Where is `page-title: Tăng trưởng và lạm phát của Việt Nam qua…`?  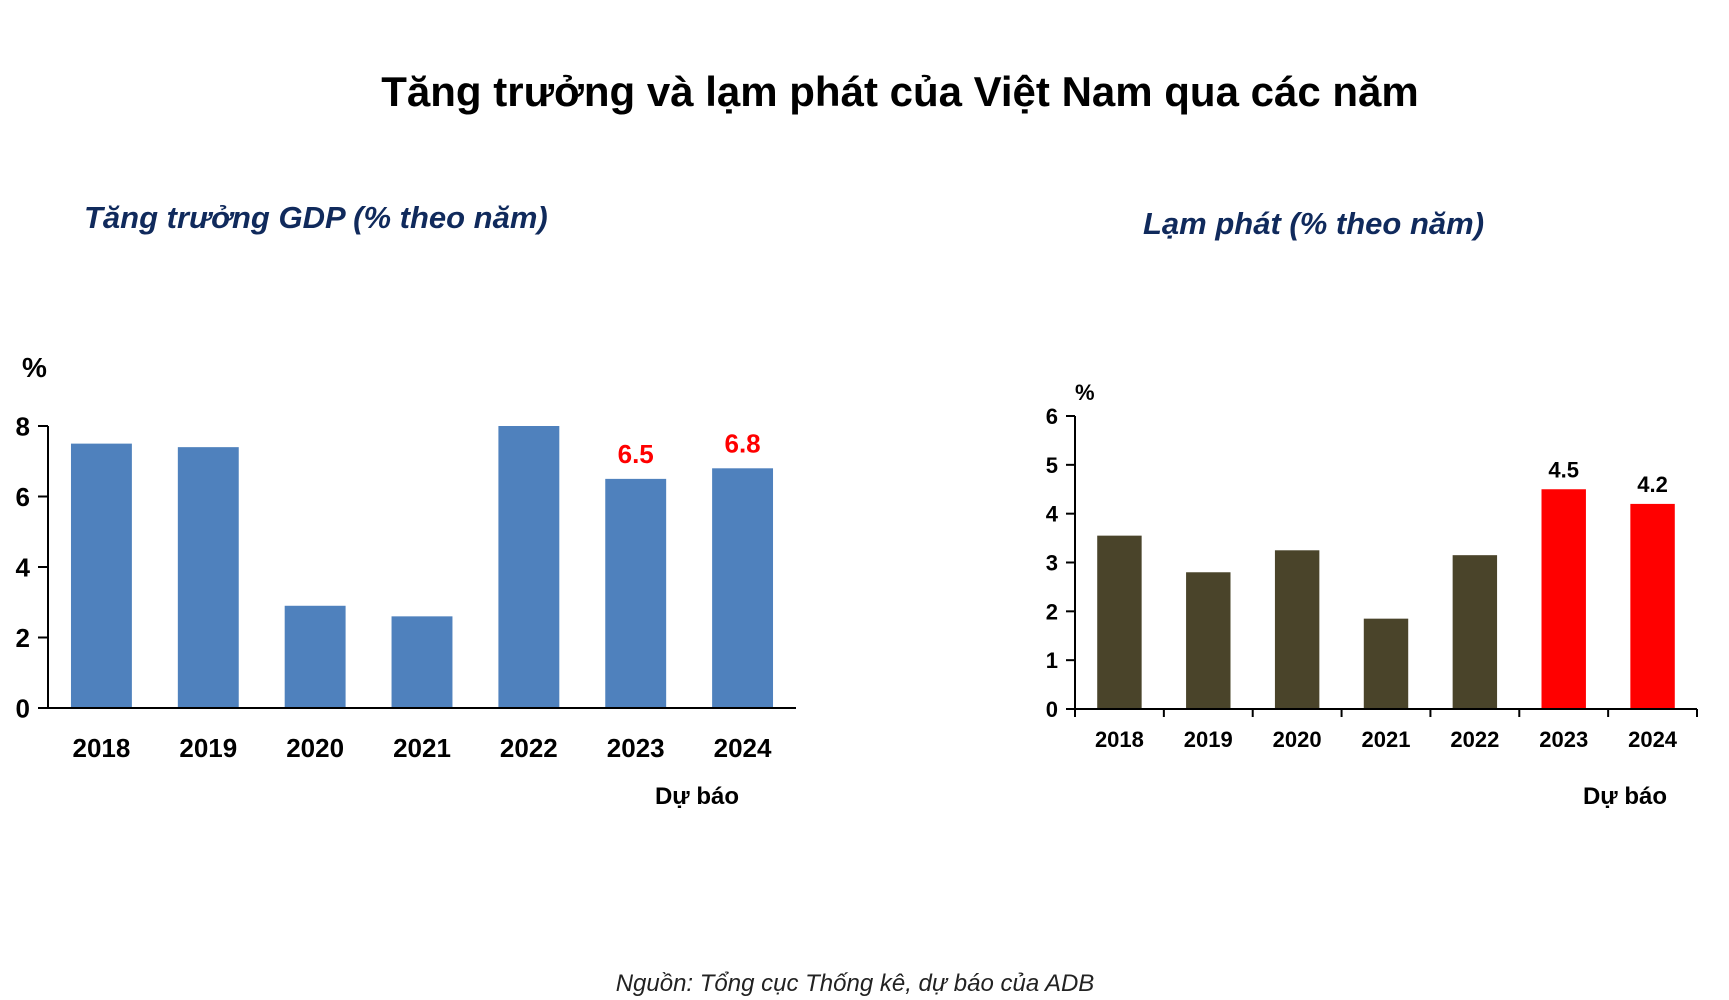
page-title: Tăng trưởng và lạm phát của Việt Nam qua… is located at coordinates (900, 91).